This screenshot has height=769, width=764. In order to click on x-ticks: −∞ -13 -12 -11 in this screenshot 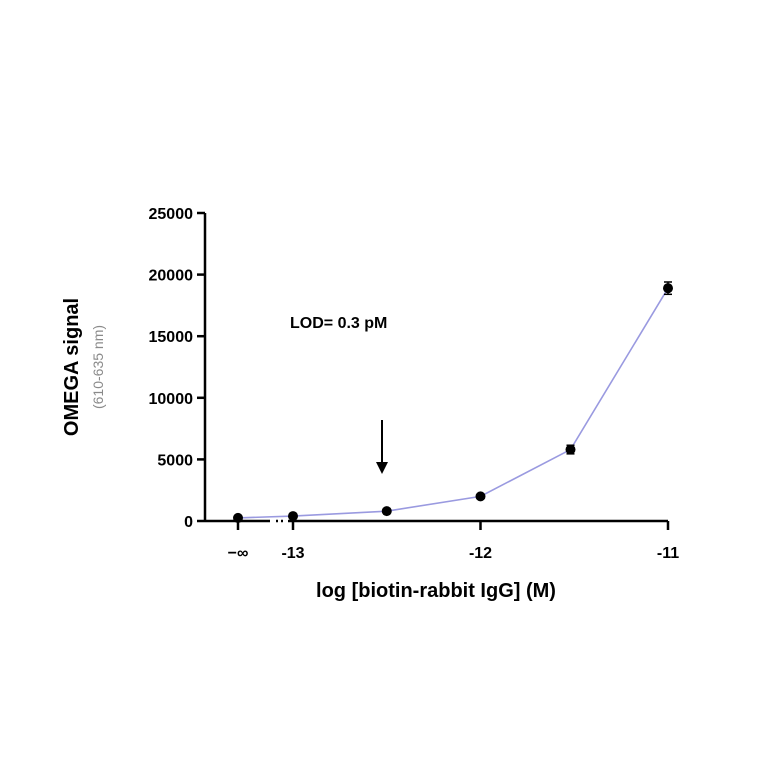, I will do `click(453, 541)`.